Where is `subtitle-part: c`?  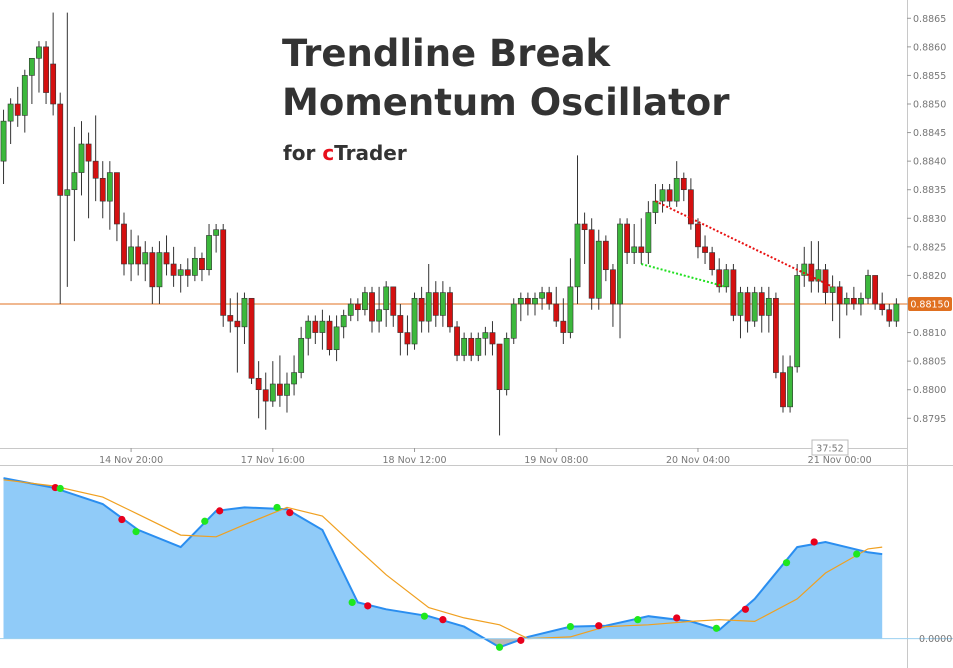
subtitle-part: c is located at coordinates (328, 153).